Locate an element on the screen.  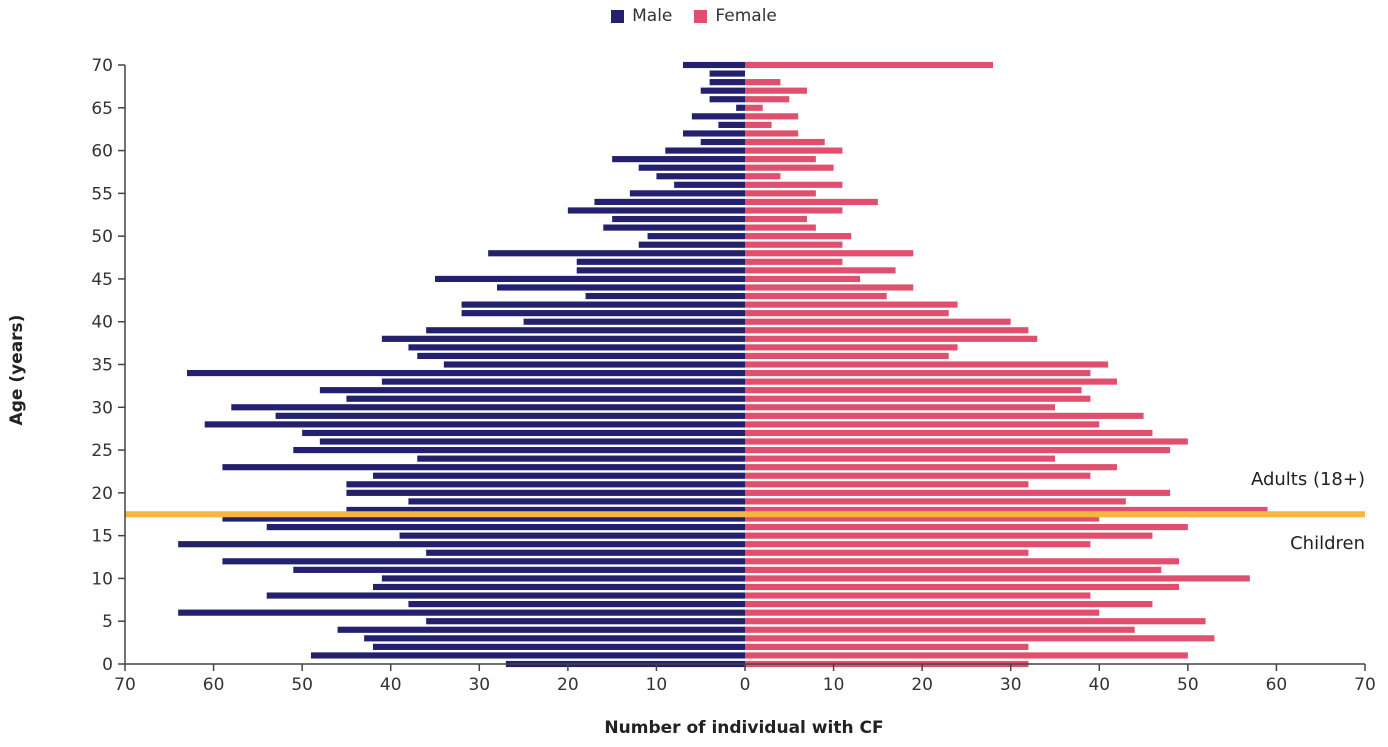
x-tick-label-3: 40 is located at coordinates (391, 685).